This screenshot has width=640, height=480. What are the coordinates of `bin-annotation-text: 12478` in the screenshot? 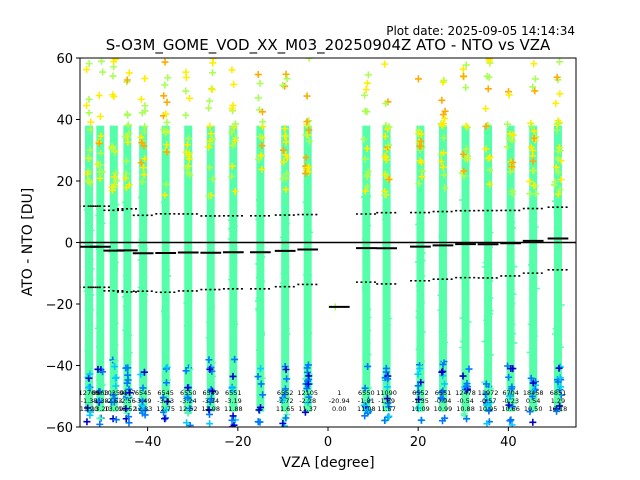 It's located at (465, 393).